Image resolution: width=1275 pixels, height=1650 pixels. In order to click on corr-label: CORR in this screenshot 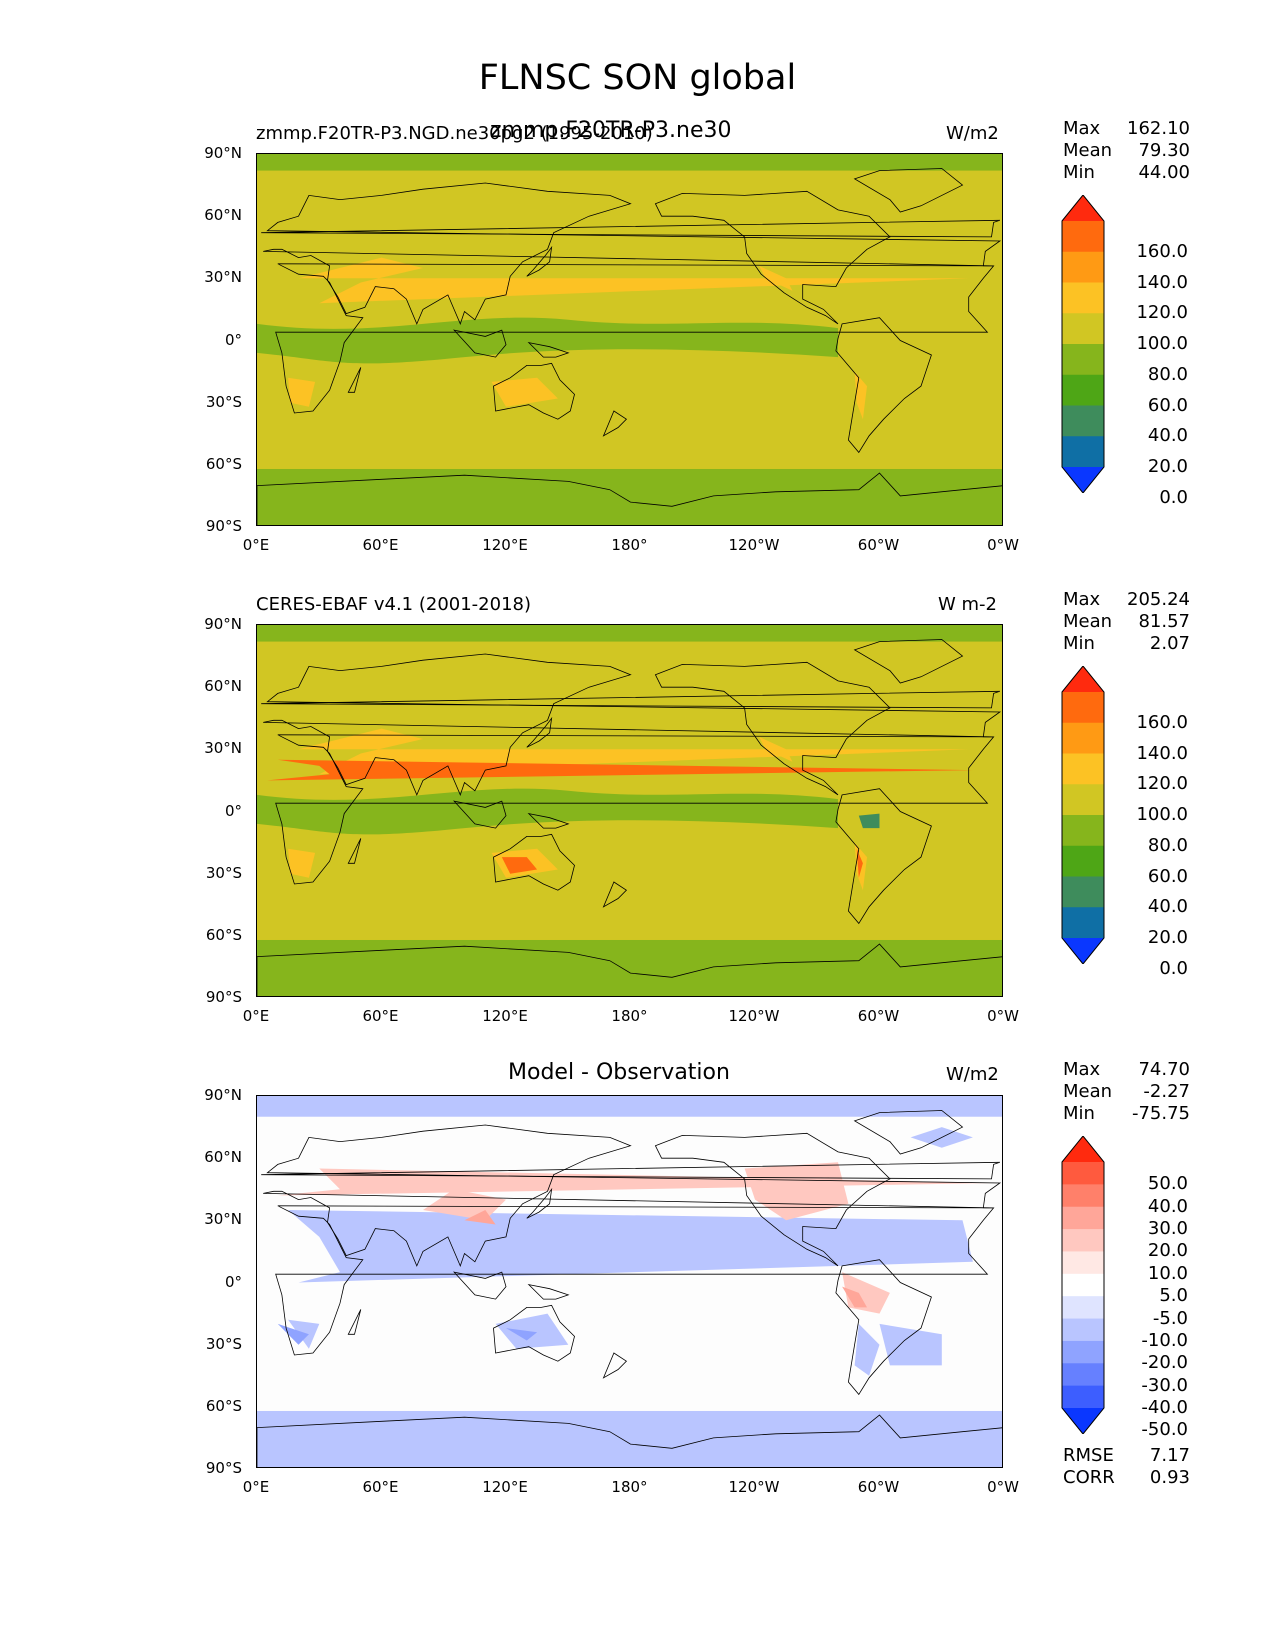, I will do `click(1089, 1477)`.